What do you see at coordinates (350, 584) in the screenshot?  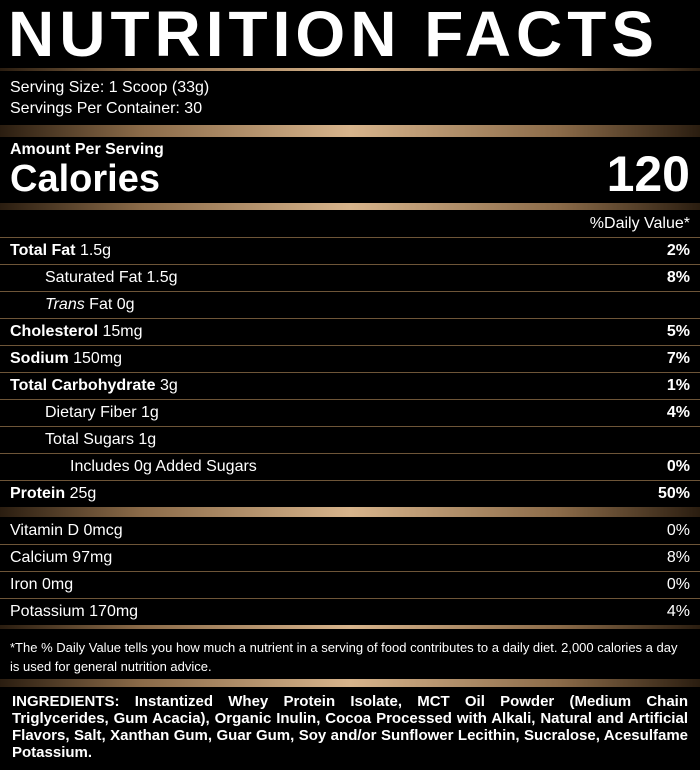 I see `vitamin-row: Iron 0mg 0%` at bounding box center [350, 584].